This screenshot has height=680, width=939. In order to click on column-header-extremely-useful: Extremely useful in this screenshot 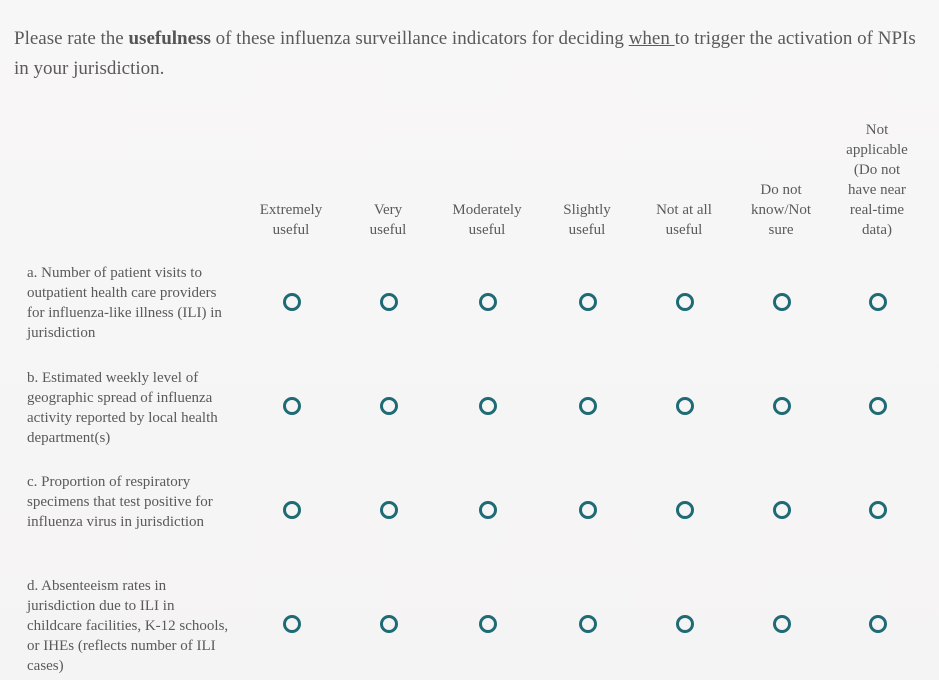, I will do `click(291, 220)`.